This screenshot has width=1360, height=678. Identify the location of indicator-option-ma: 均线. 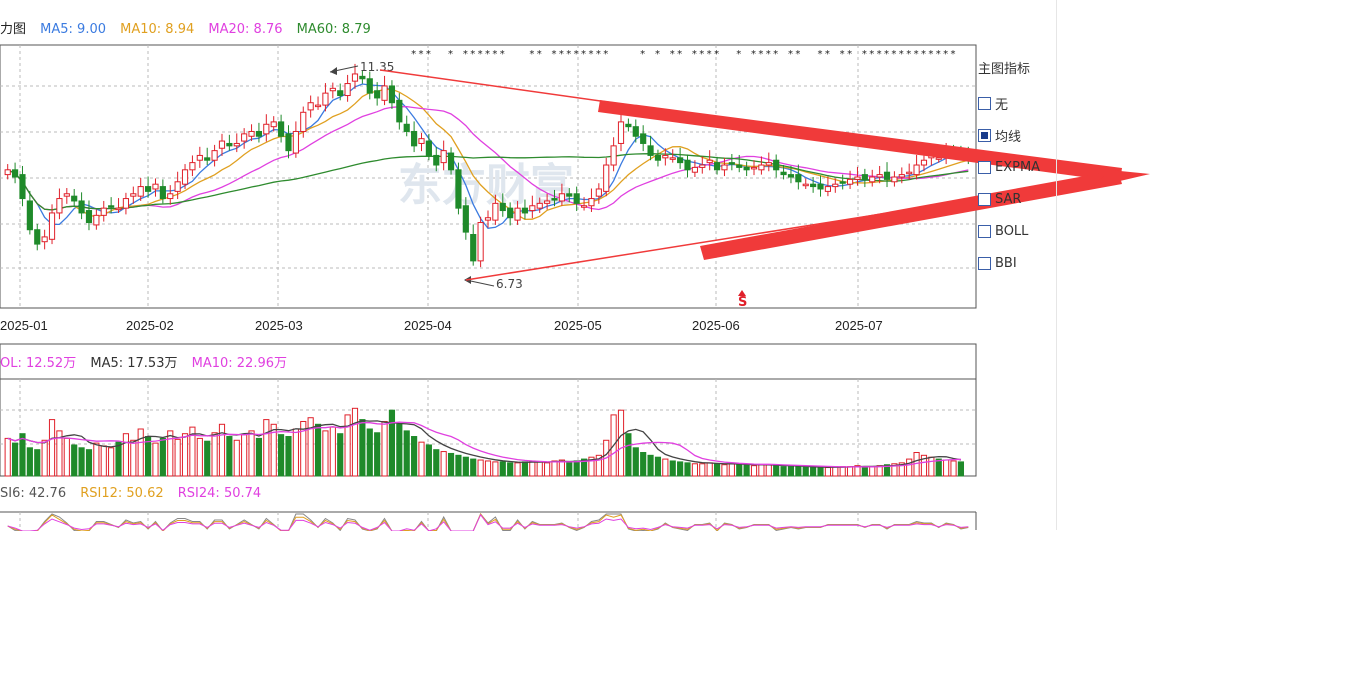
(1017, 135).